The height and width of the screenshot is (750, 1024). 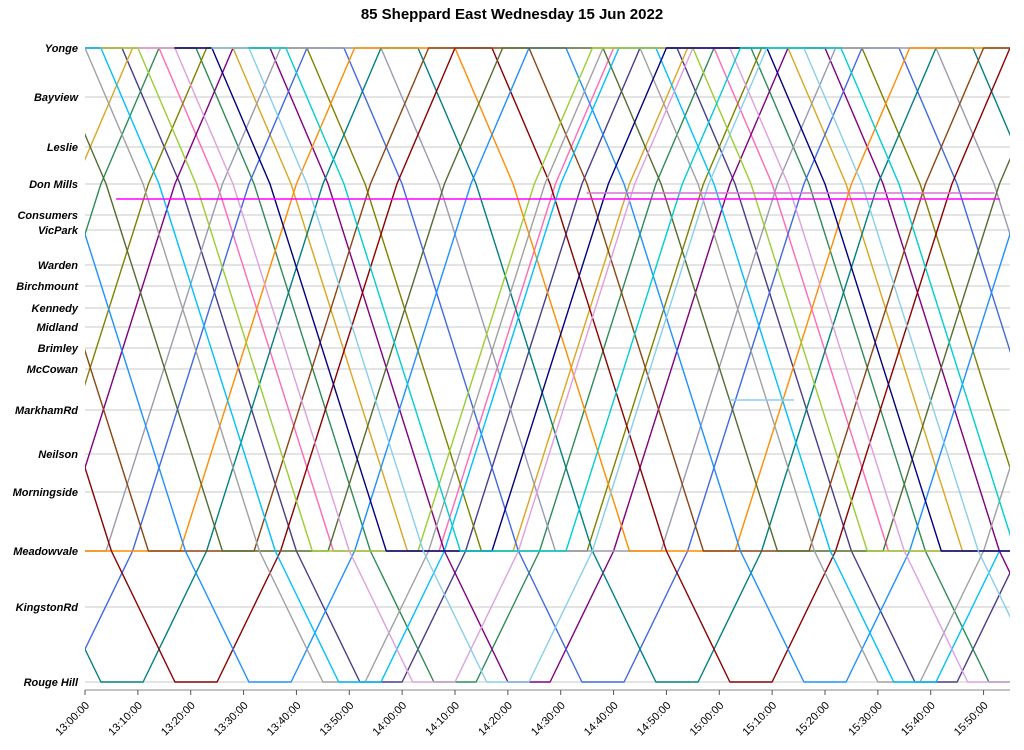 I want to click on time-label: 14:30:00, so click(x=548, y=719).